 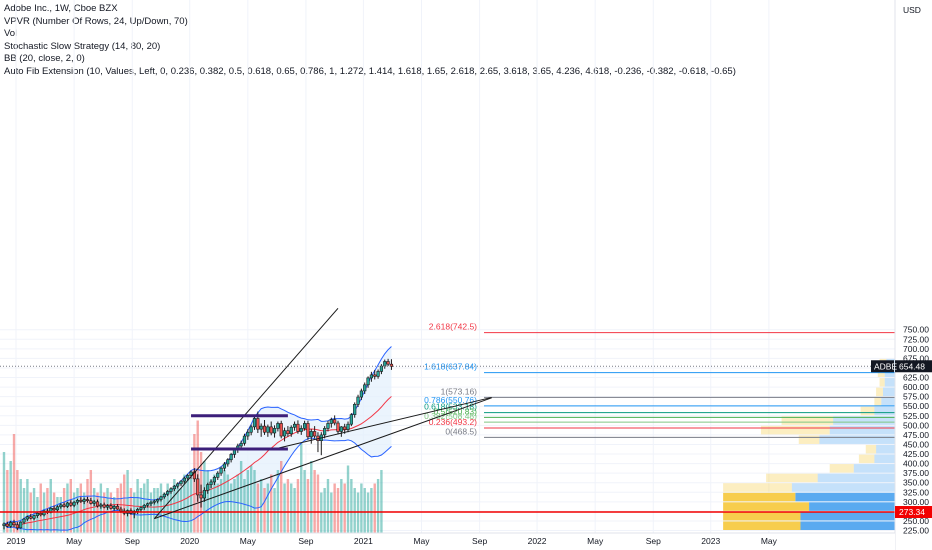 What do you see at coordinates (916, 444) in the screenshot?
I see `price-tick-label: 450.00` at bounding box center [916, 444].